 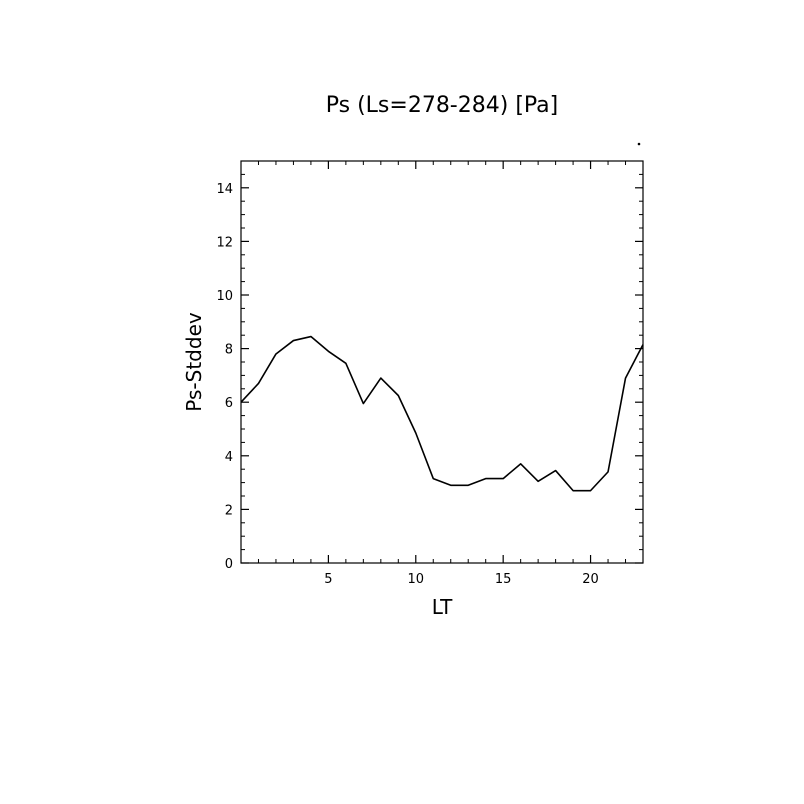 I want to click on x-tick-labels: 5 10 15 20, so click(x=461, y=579).